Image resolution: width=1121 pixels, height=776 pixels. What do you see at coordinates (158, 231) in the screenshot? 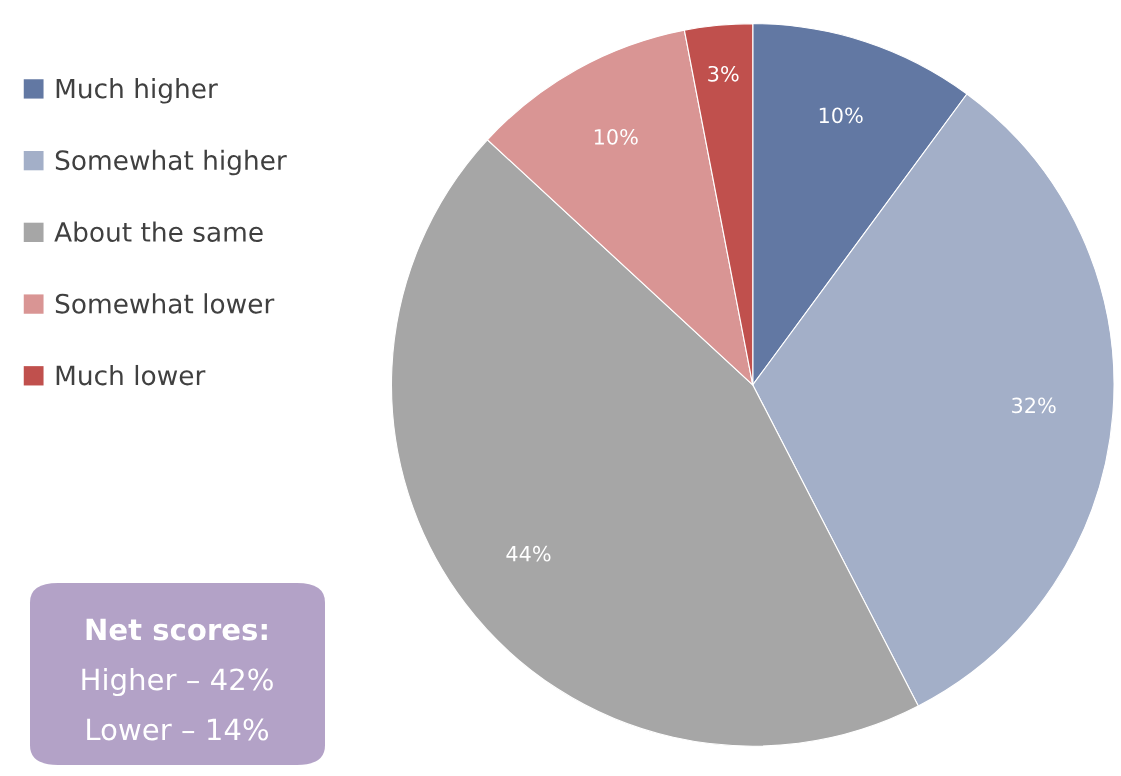
I see `legend-label: About the same` at bounding box center [158, 231].